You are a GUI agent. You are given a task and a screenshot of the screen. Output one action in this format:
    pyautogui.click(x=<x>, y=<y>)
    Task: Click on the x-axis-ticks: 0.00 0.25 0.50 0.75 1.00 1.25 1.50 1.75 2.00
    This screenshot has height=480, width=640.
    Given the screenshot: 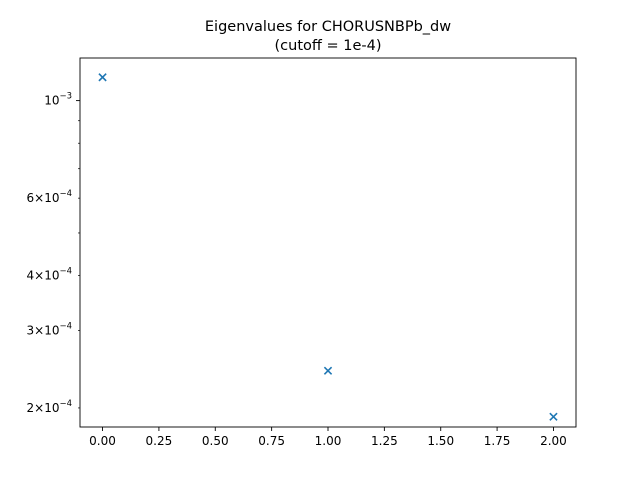 What is the action you would take?
    pyautogui.click(x=328, y=437)
    